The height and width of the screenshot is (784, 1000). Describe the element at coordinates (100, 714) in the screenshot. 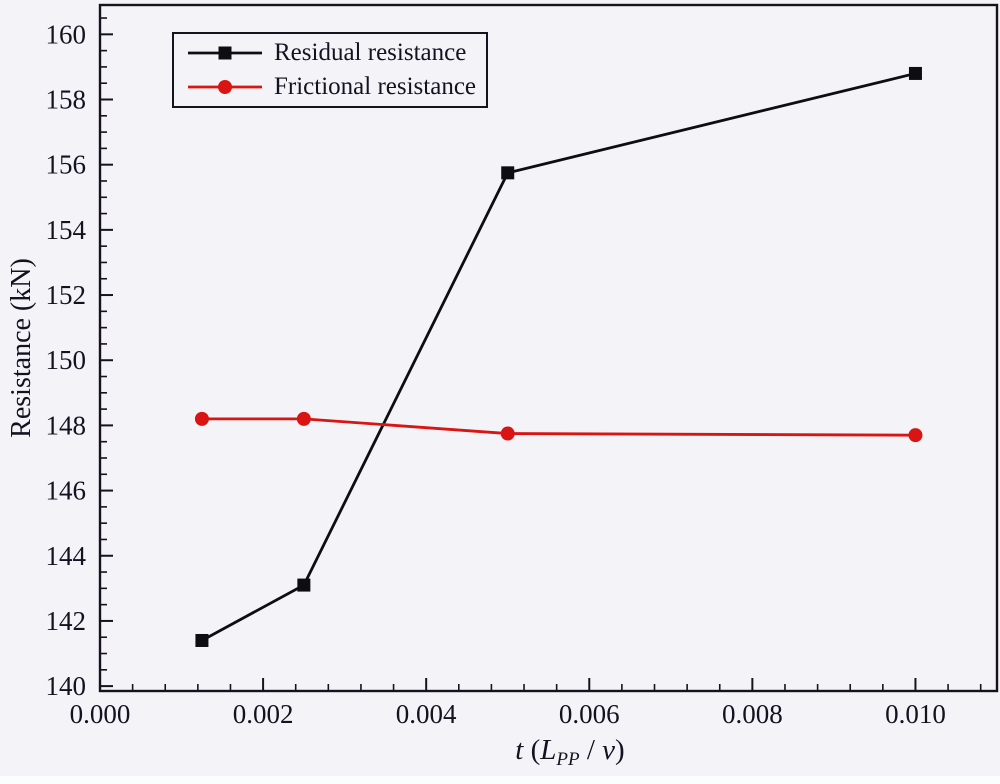

I see `x-tick-label: 0.000` at that location.